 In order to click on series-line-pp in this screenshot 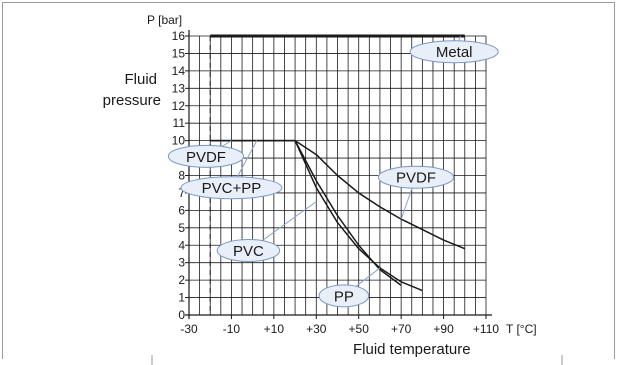, I will do `click(358, 216)`.